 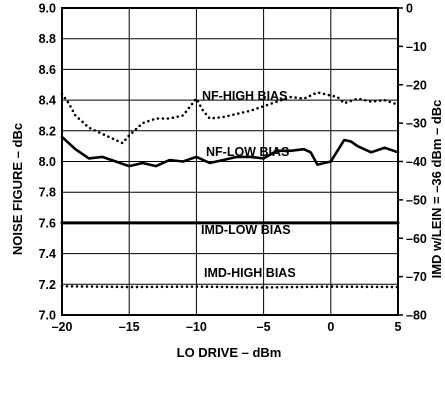 What do you see at coordinates (436, 189) in the screenshot?
I see `y2-axis-title: IMD w/LEIN = –36 dBm – dBc` at bounding box center [436, 189].